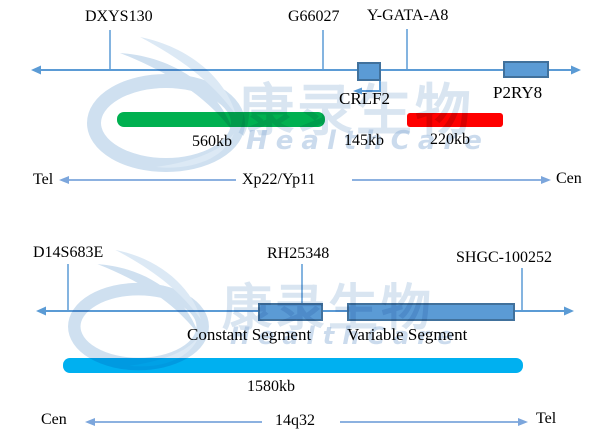 The image size is (616, 440). Describe the element at coordinates (504, 257) in the screenshot. I see `marker-label-shgc-100252: SHGC-100252` at that location.